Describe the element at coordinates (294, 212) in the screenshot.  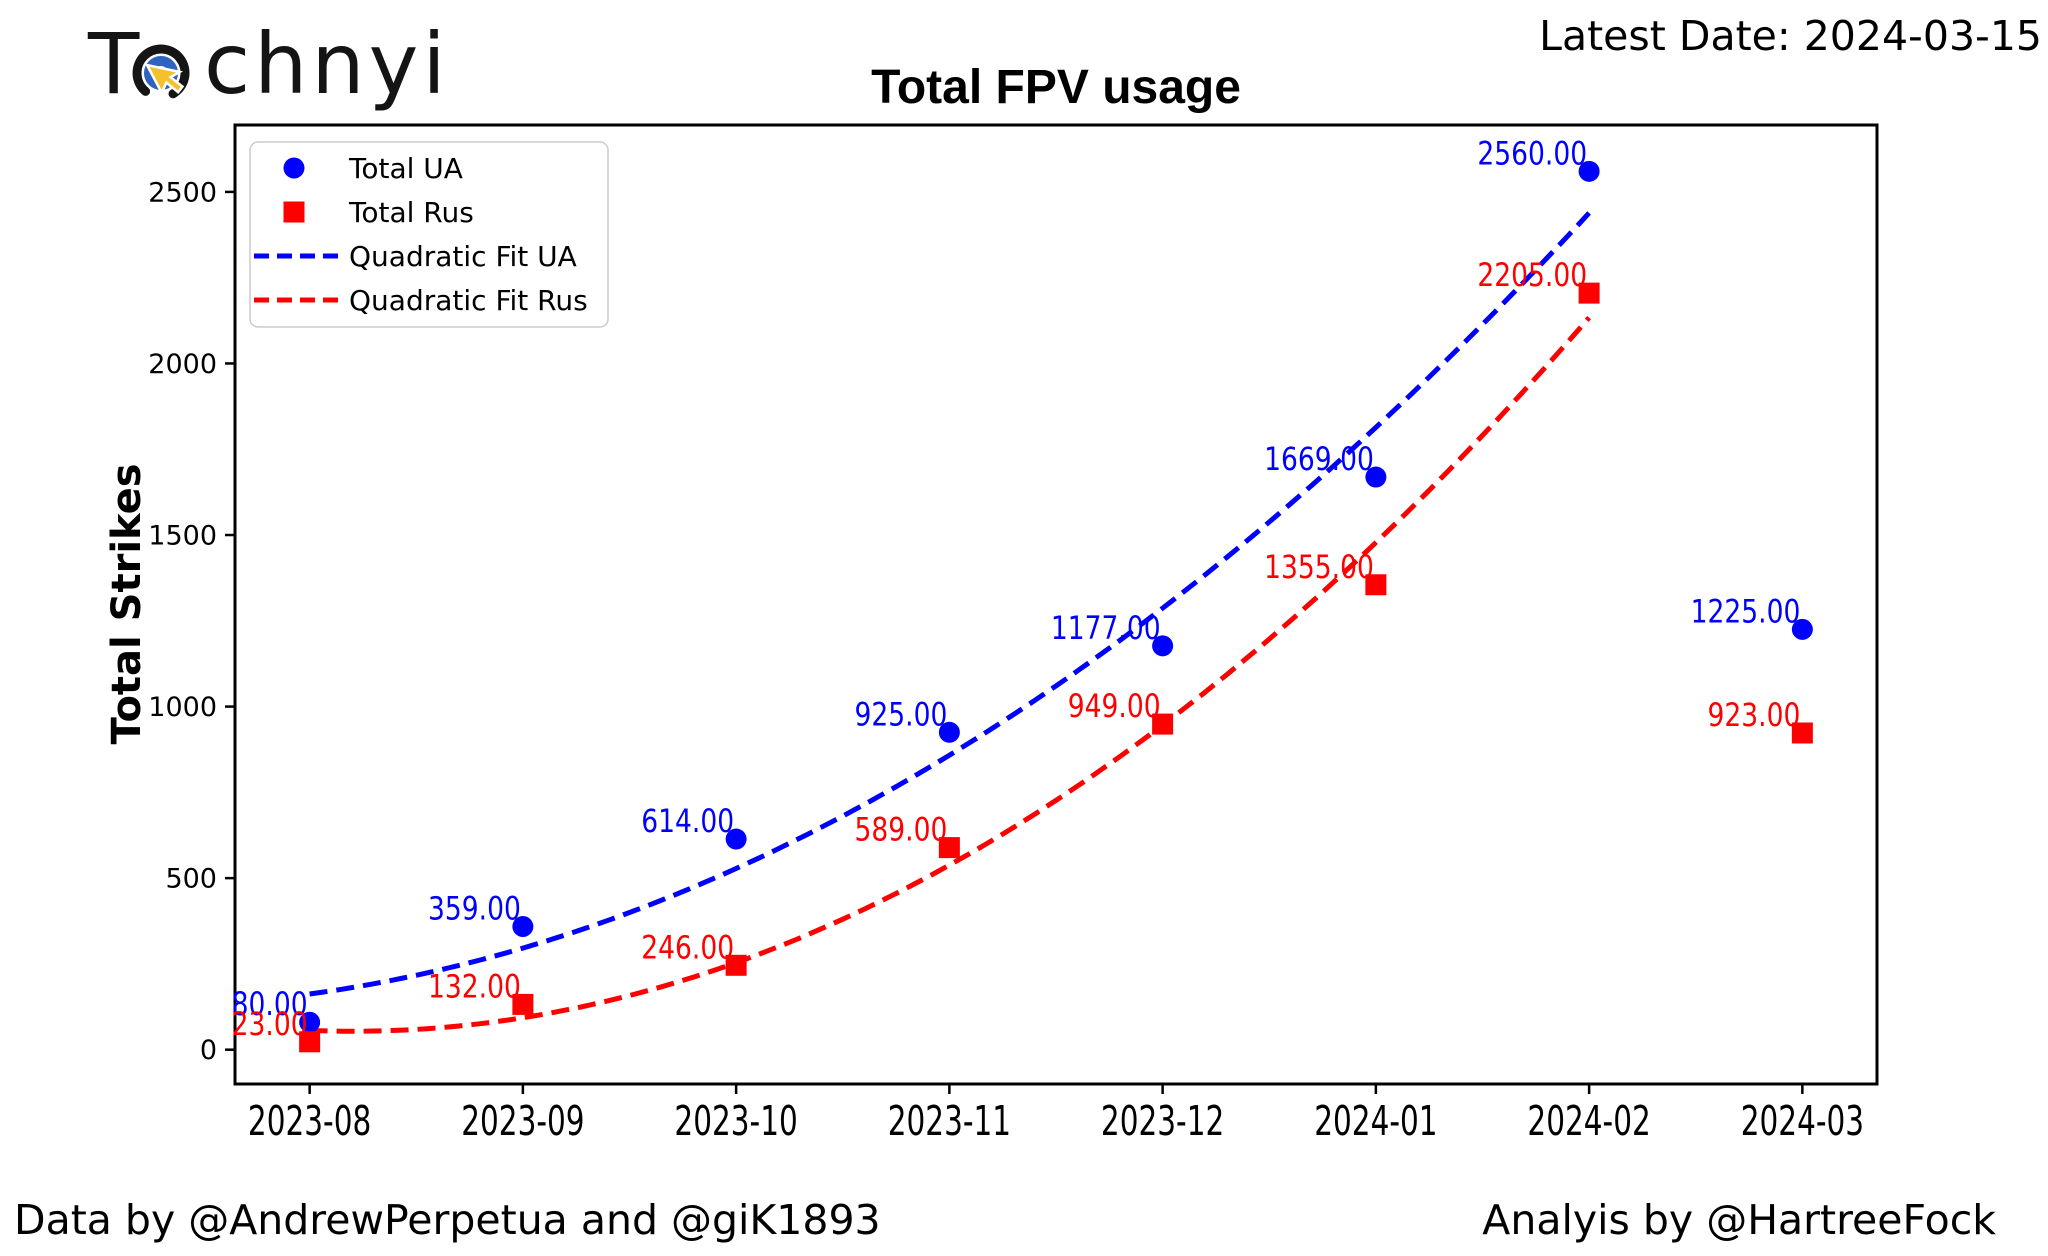
I see `legend-square-swatch` at that location.